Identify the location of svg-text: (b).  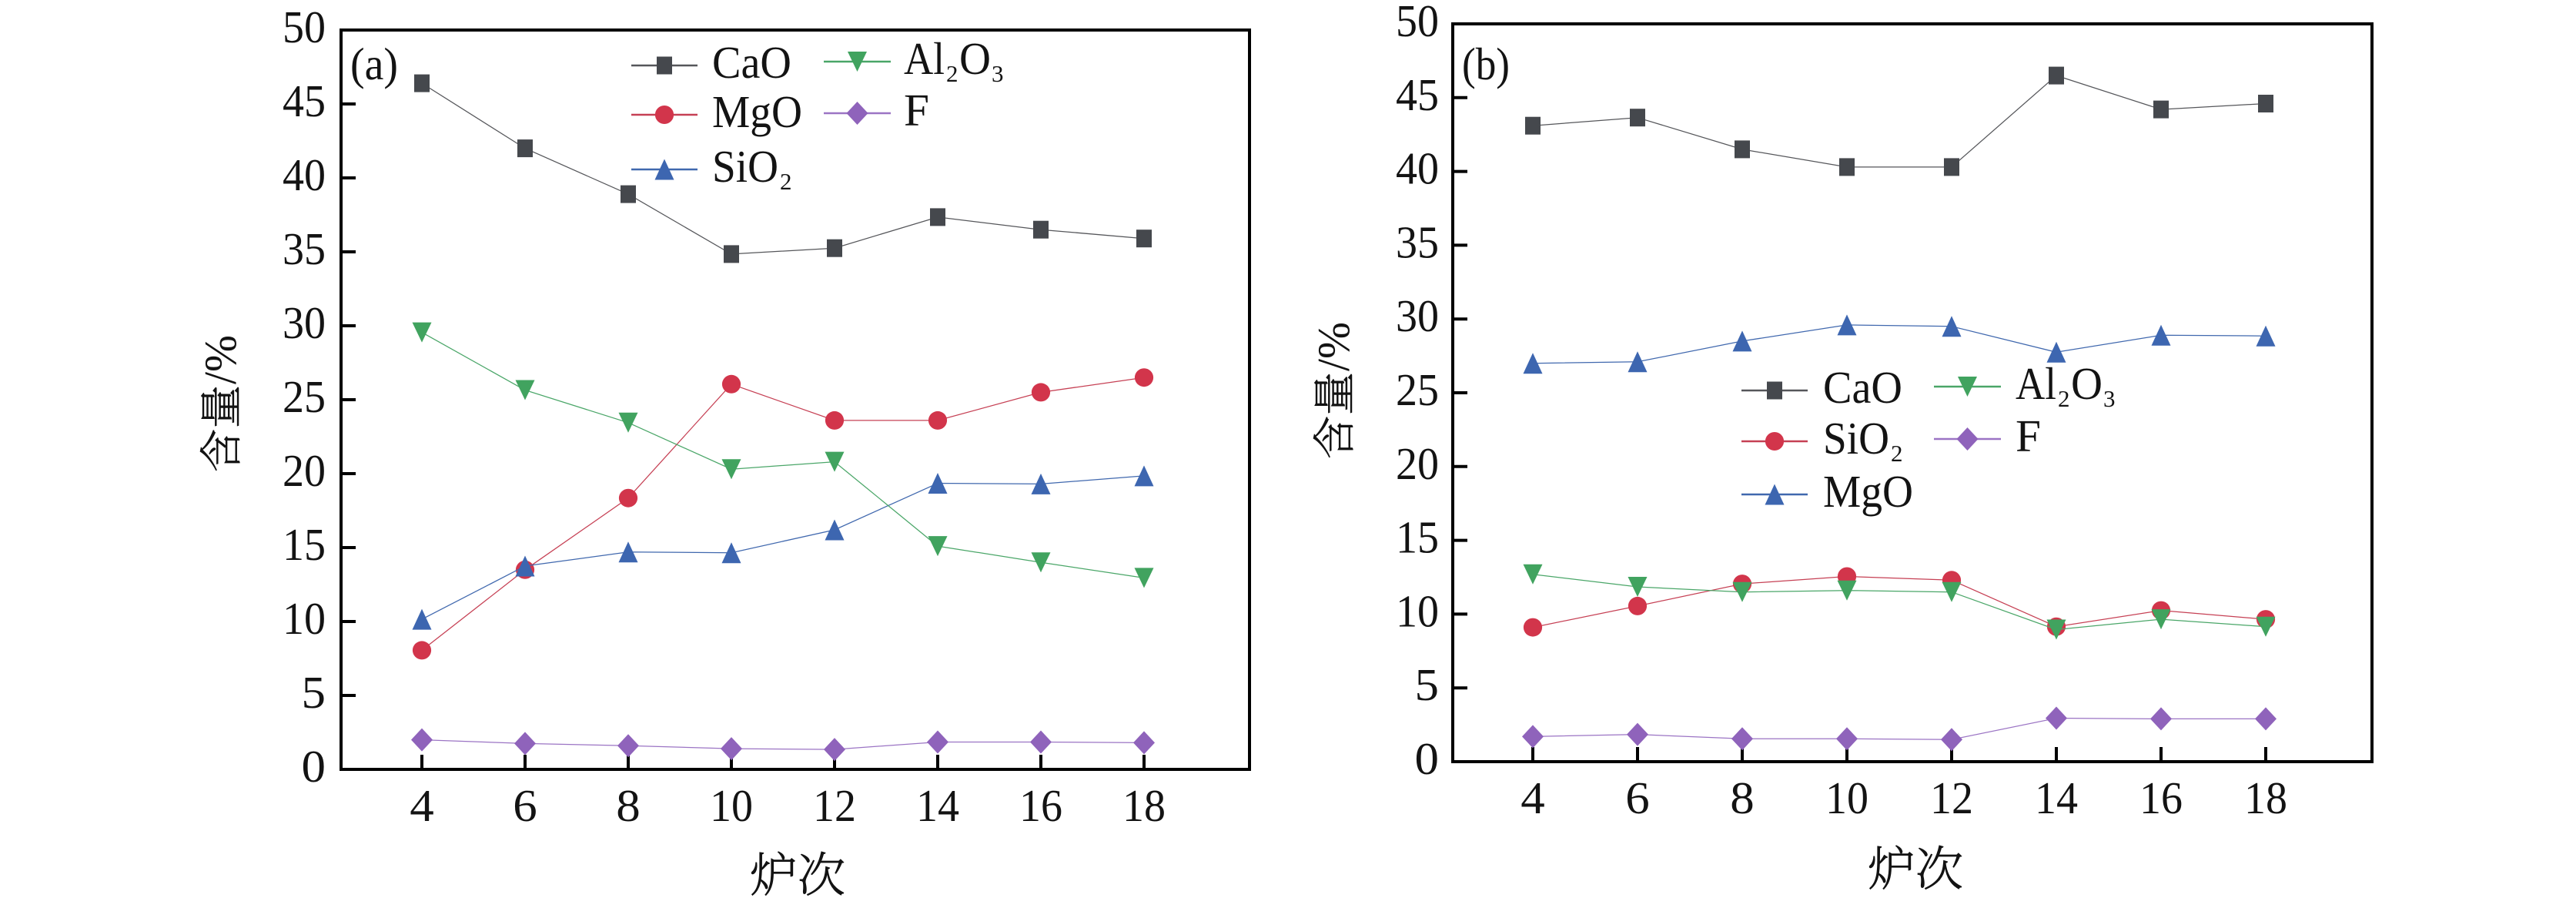
(1486, 64).